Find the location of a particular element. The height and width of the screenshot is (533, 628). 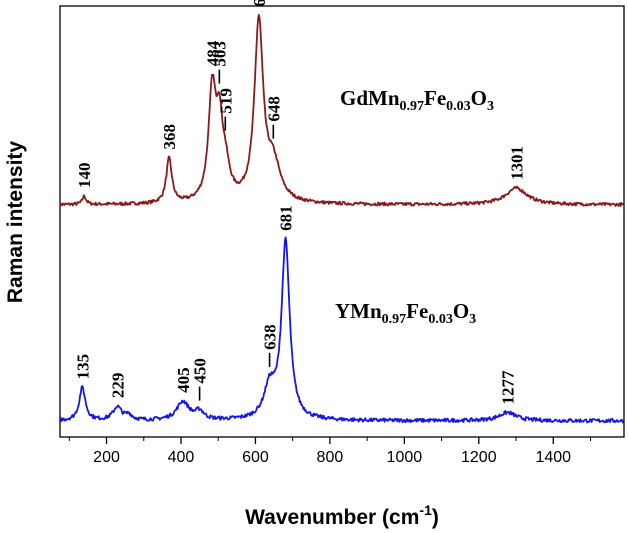

peak-label: 1277 is located at coordinates (507, 387).